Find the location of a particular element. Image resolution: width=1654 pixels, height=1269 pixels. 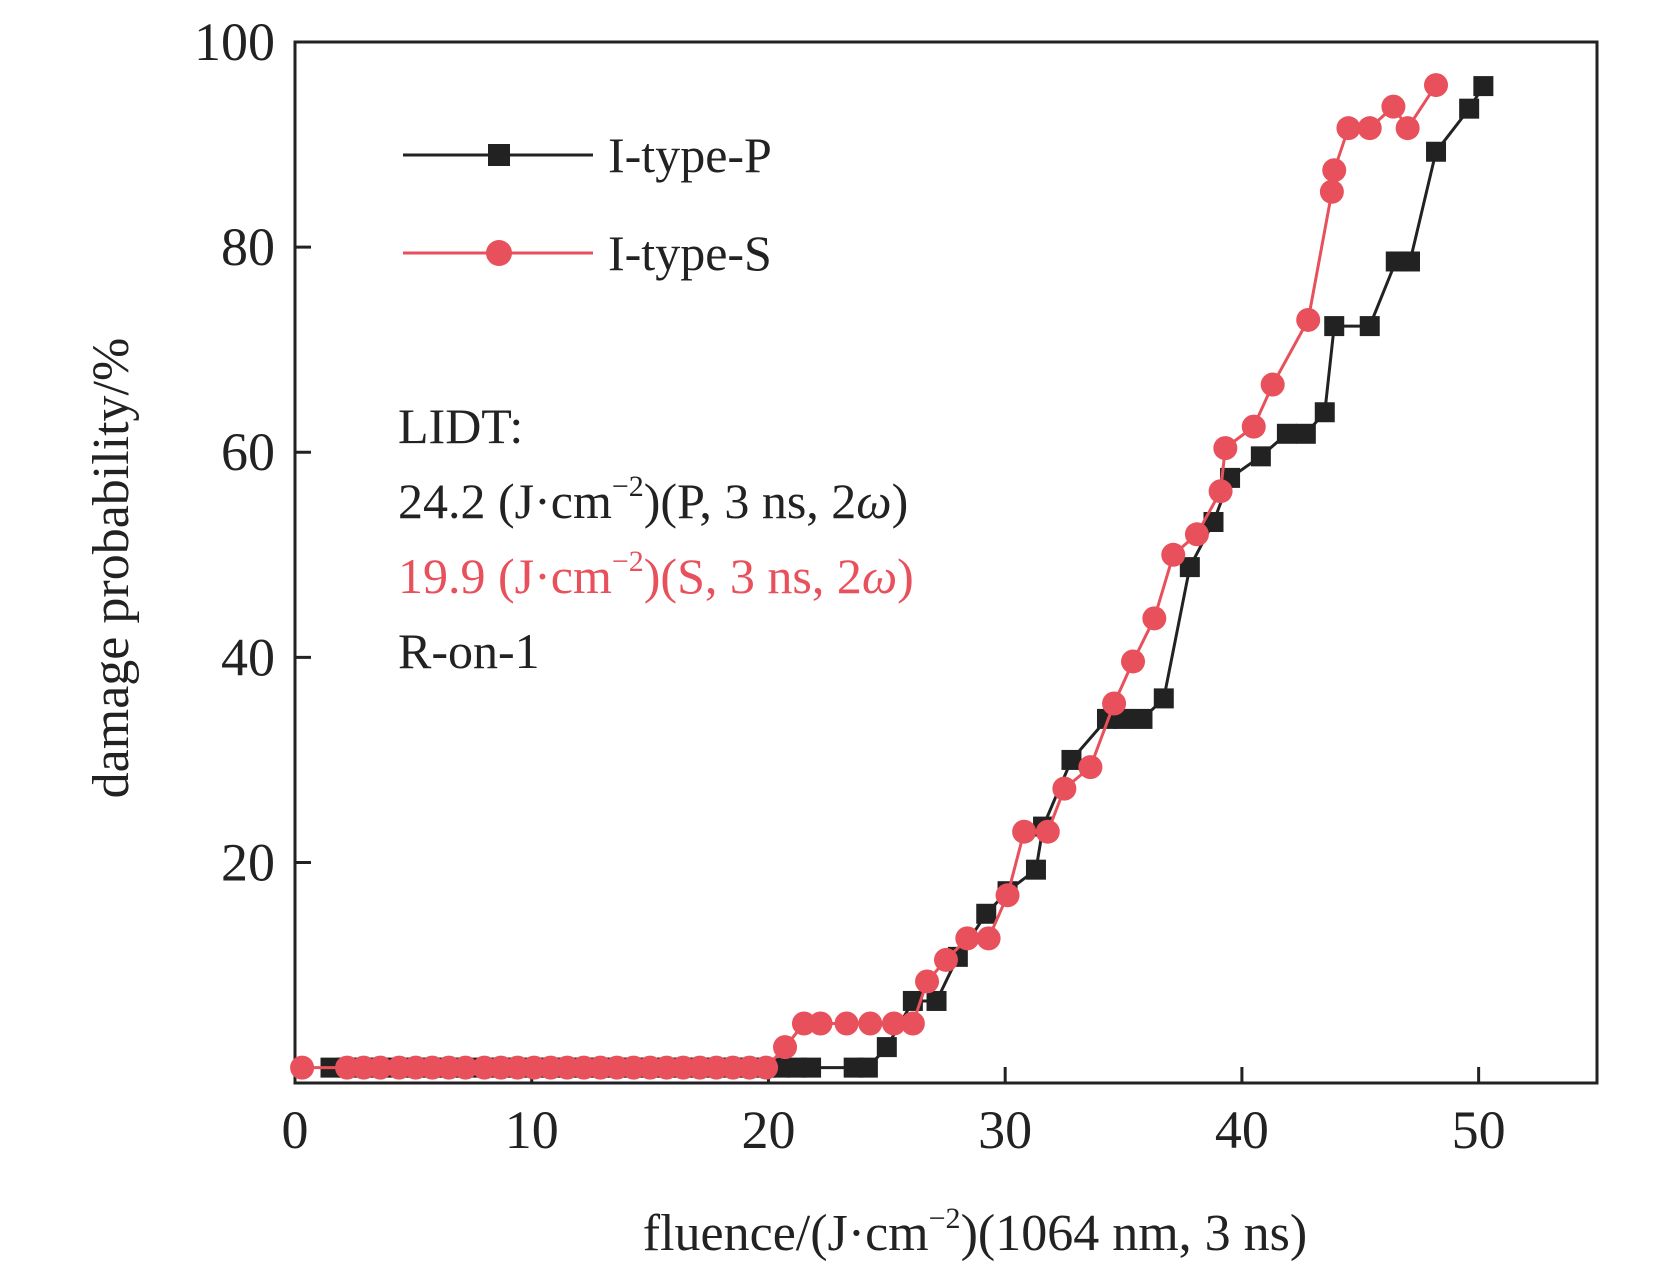

lidt-s-value: 19.9 (J·cm is located at coordinates (505, 576).